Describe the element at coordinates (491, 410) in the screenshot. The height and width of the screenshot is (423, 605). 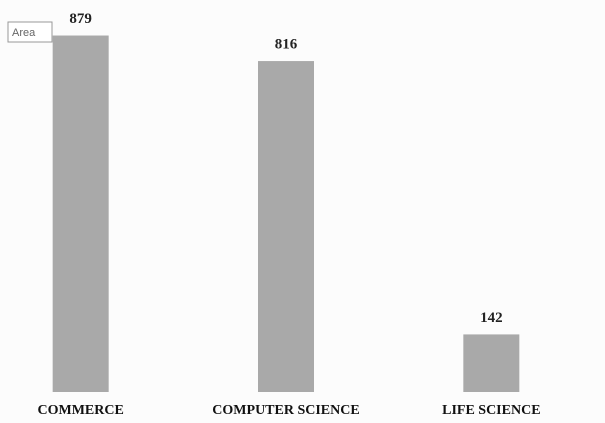
I see `x-tick-label: LIFE SCIENCE` at that location.